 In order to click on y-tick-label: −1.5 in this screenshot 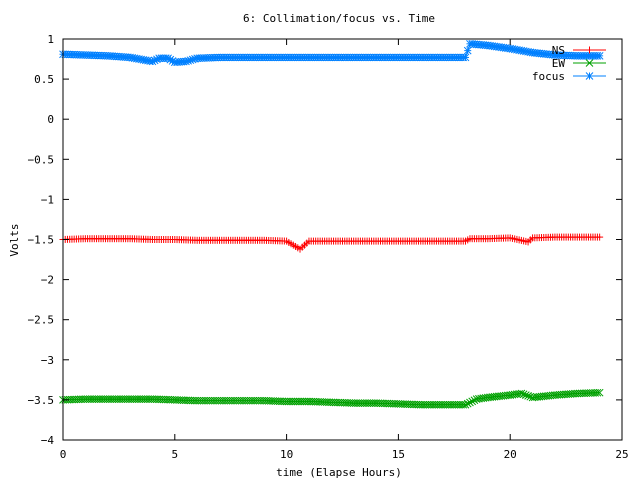, I will do `click(41, 240)`.